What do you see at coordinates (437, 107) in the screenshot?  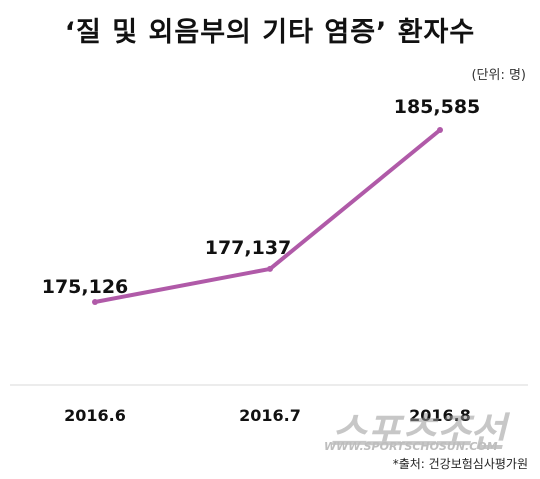 I see `data-label: 185,585` at bounding box center [437, 107].